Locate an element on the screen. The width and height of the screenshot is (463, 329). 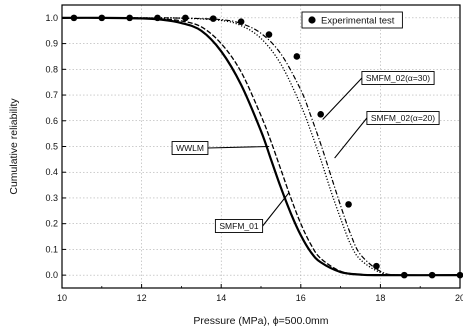
y-tick-label: 0.0 is located at coordinates (51, 275).